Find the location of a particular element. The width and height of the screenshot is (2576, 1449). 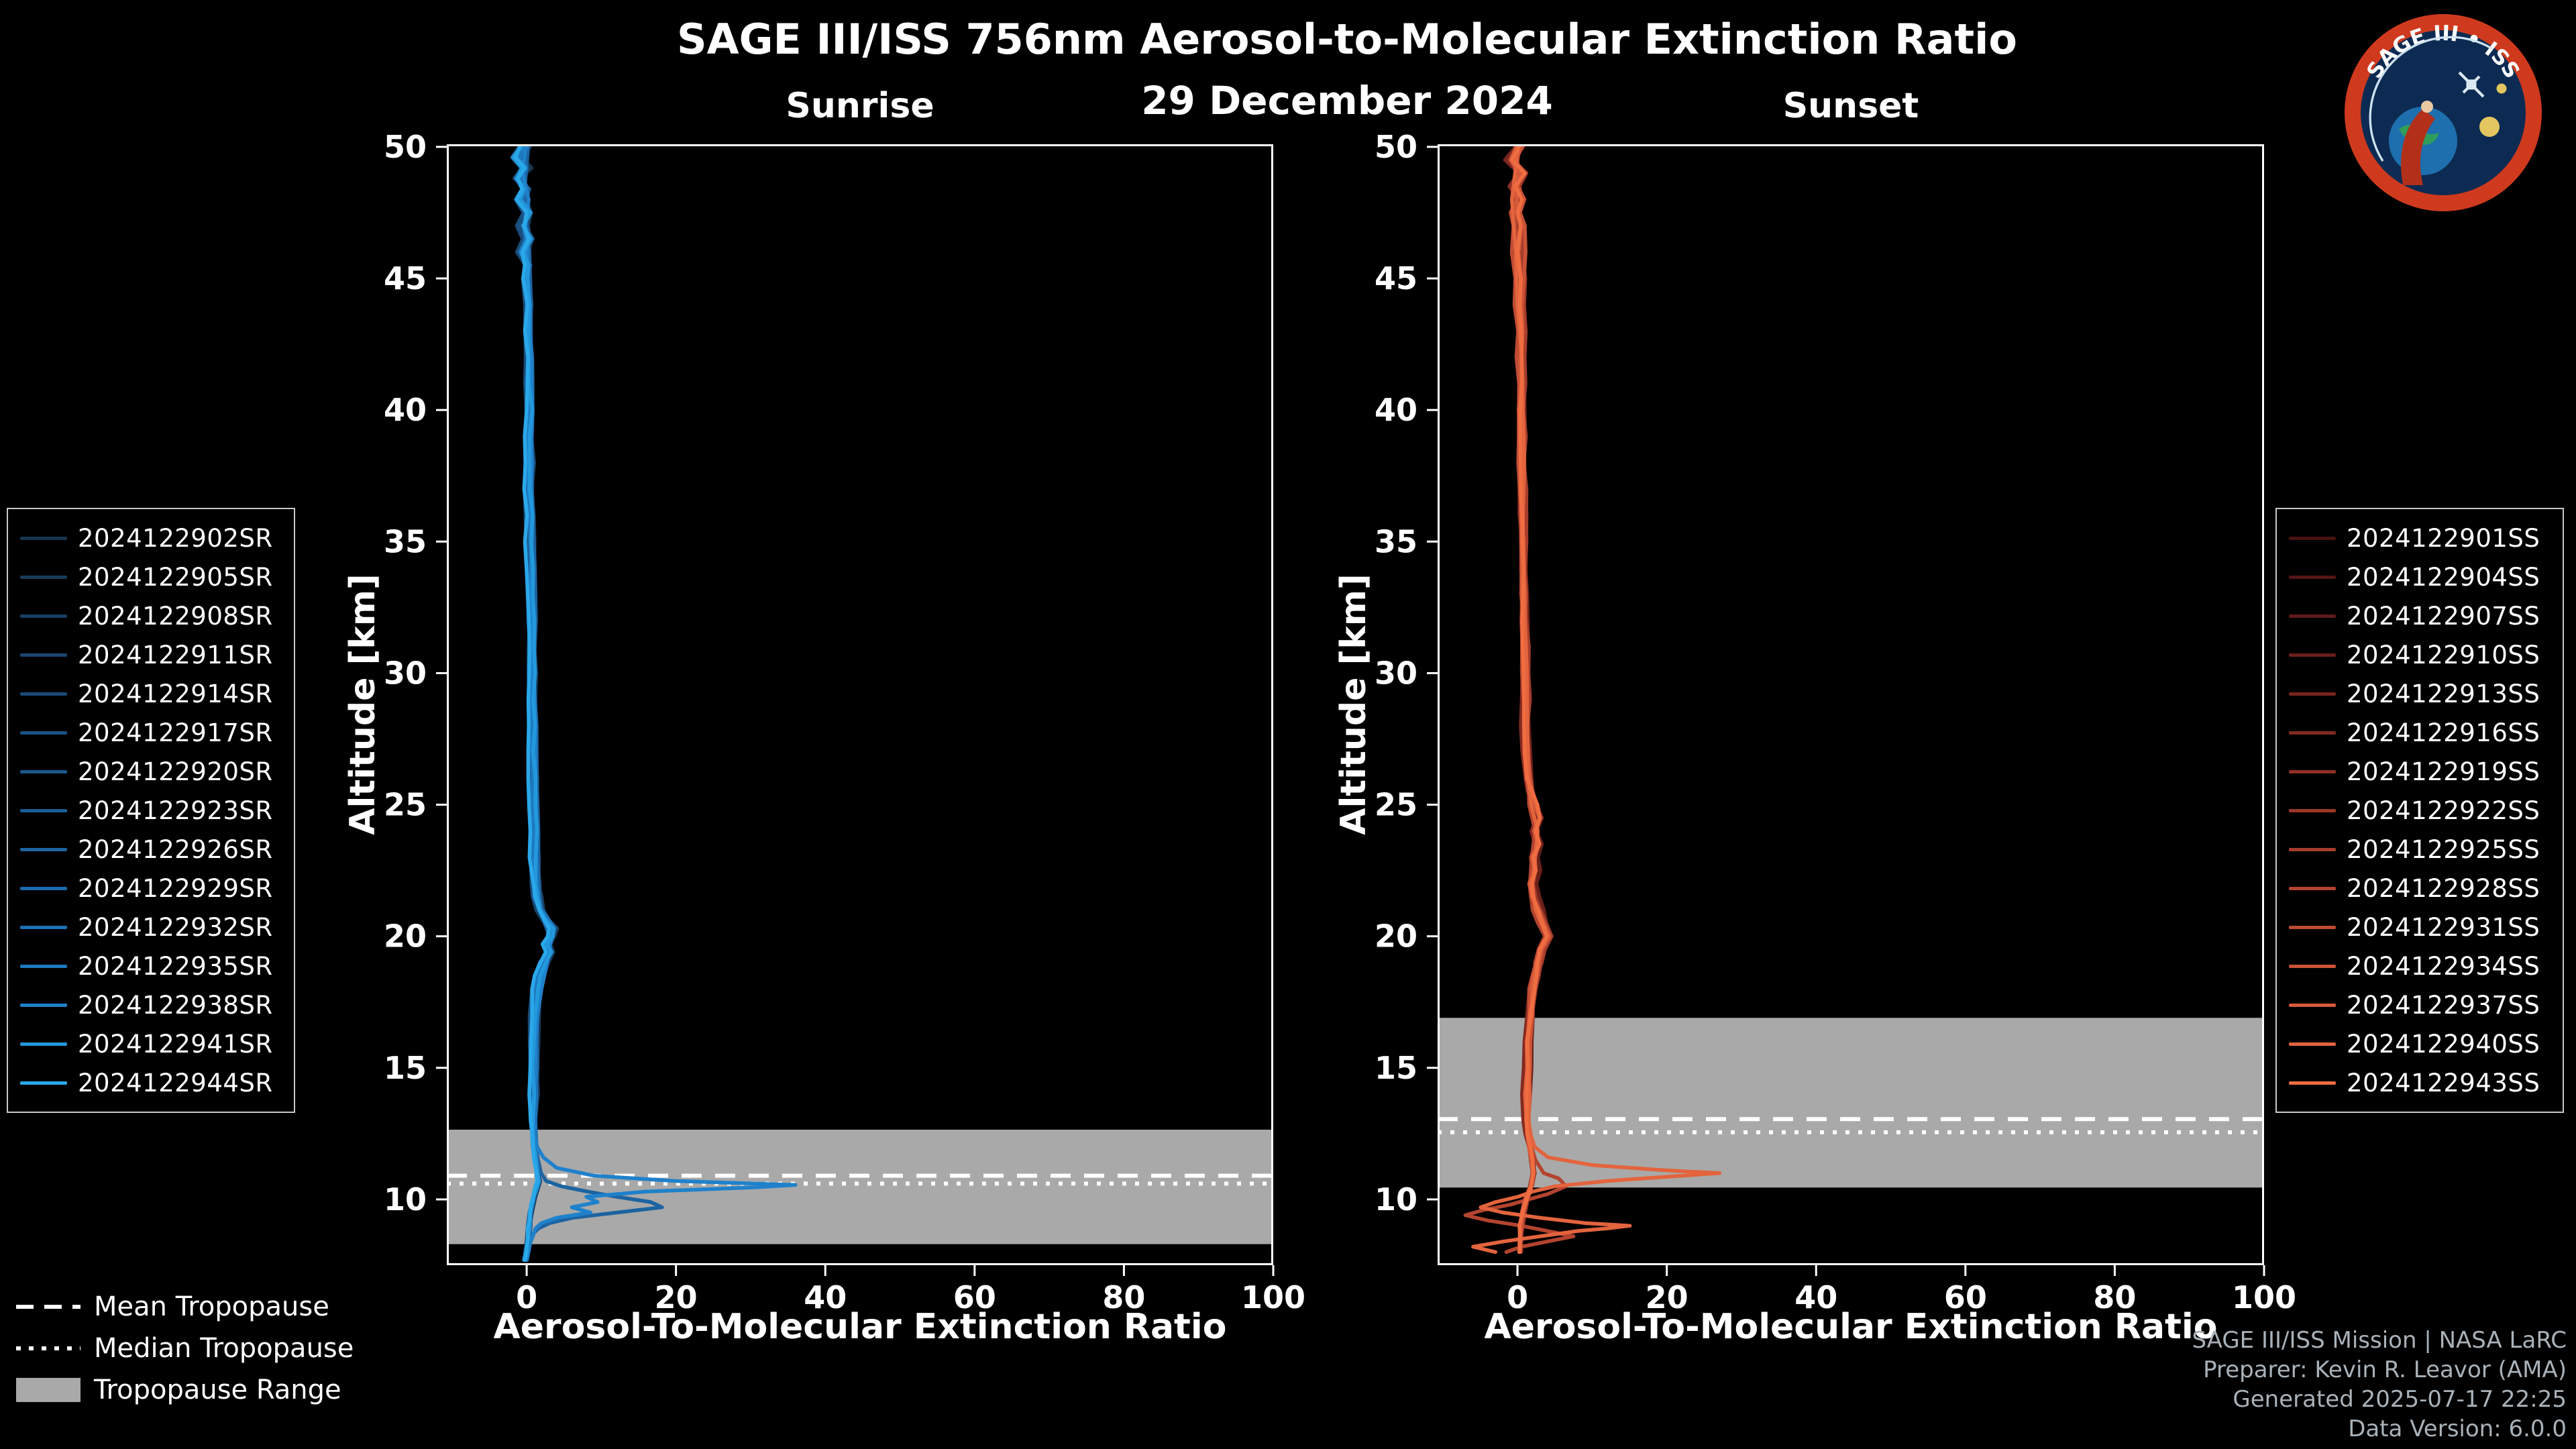

y-tick-label: 45 is located at coordinates (1396, 278).